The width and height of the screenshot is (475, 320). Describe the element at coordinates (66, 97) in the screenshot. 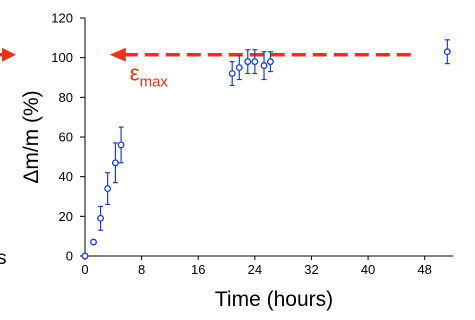

I see `y-tick-label: 80` at that location.